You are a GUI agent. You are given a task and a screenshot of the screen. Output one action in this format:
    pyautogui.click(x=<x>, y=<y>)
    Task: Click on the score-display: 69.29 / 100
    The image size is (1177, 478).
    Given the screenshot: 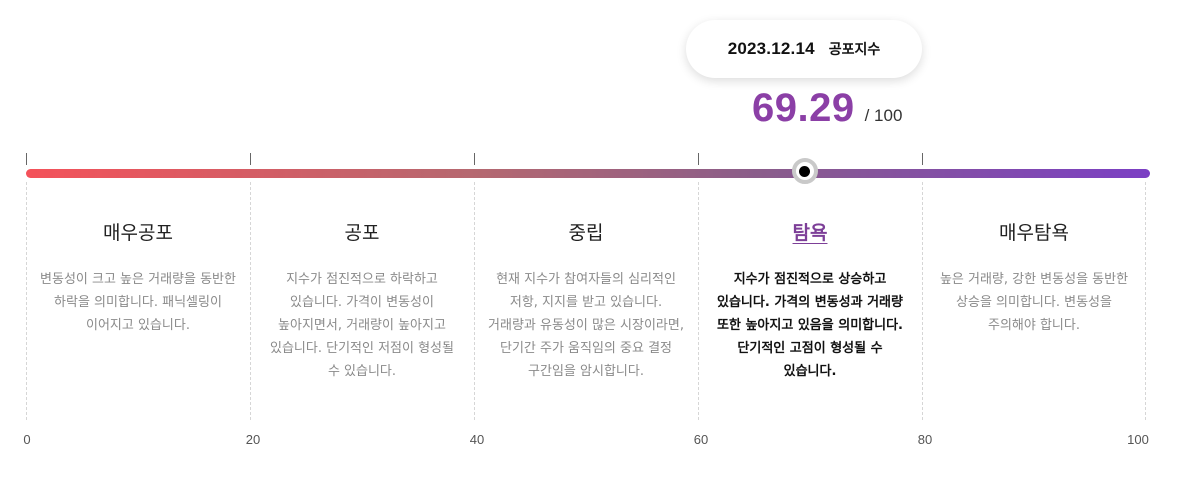 What is the action you would take?
    pyautogui.click(x=827, y=116)
    